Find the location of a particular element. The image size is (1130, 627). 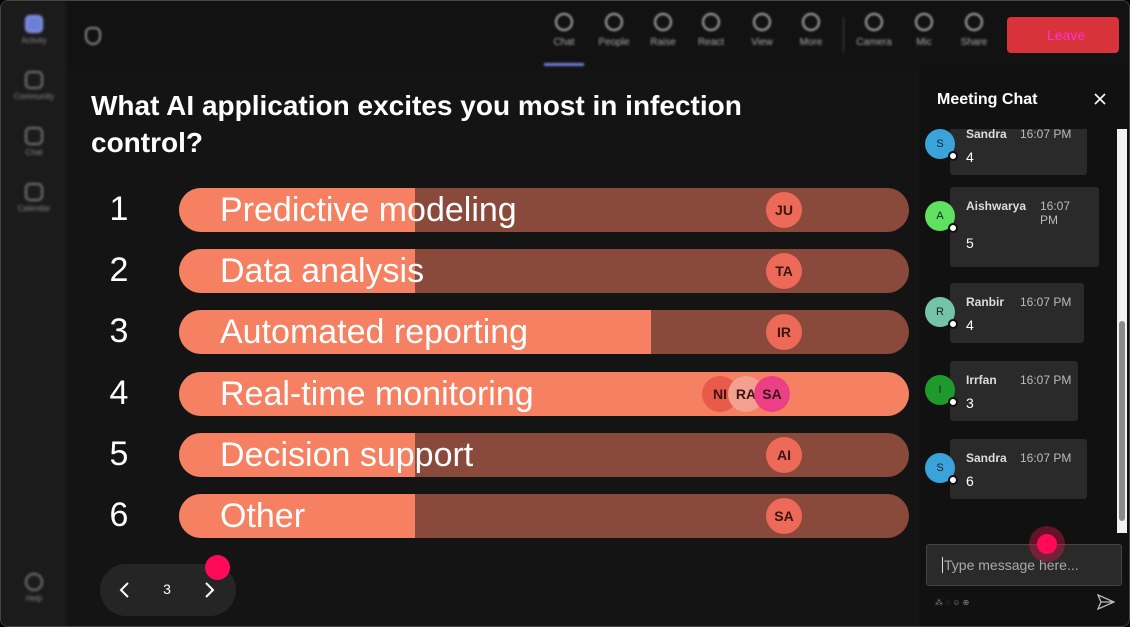

option-bar-track is located at coordinates (544, 393).